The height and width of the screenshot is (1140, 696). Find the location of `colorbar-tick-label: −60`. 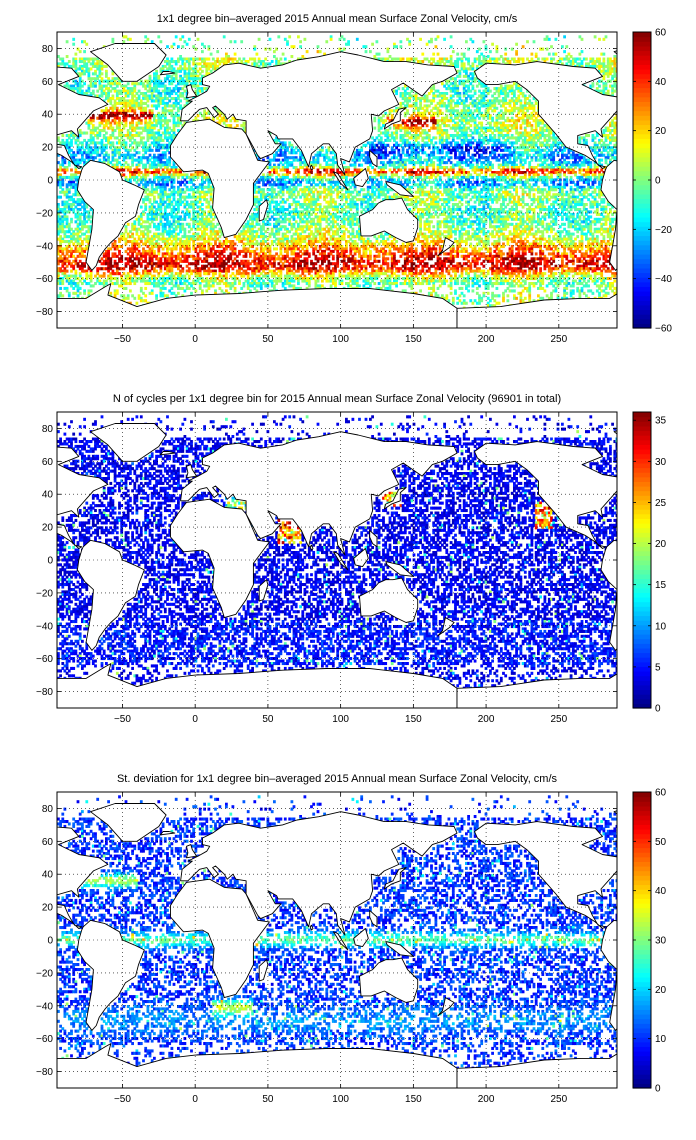

colorbar-tick-label: −60 is located at coordinates (663, 329).